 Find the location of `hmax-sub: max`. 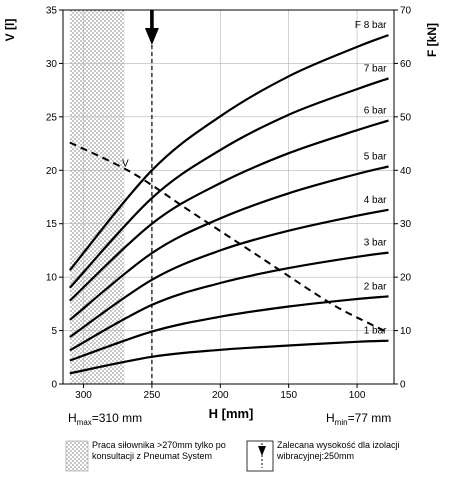

hmax-sub: max is located at coordinates (84, 422).